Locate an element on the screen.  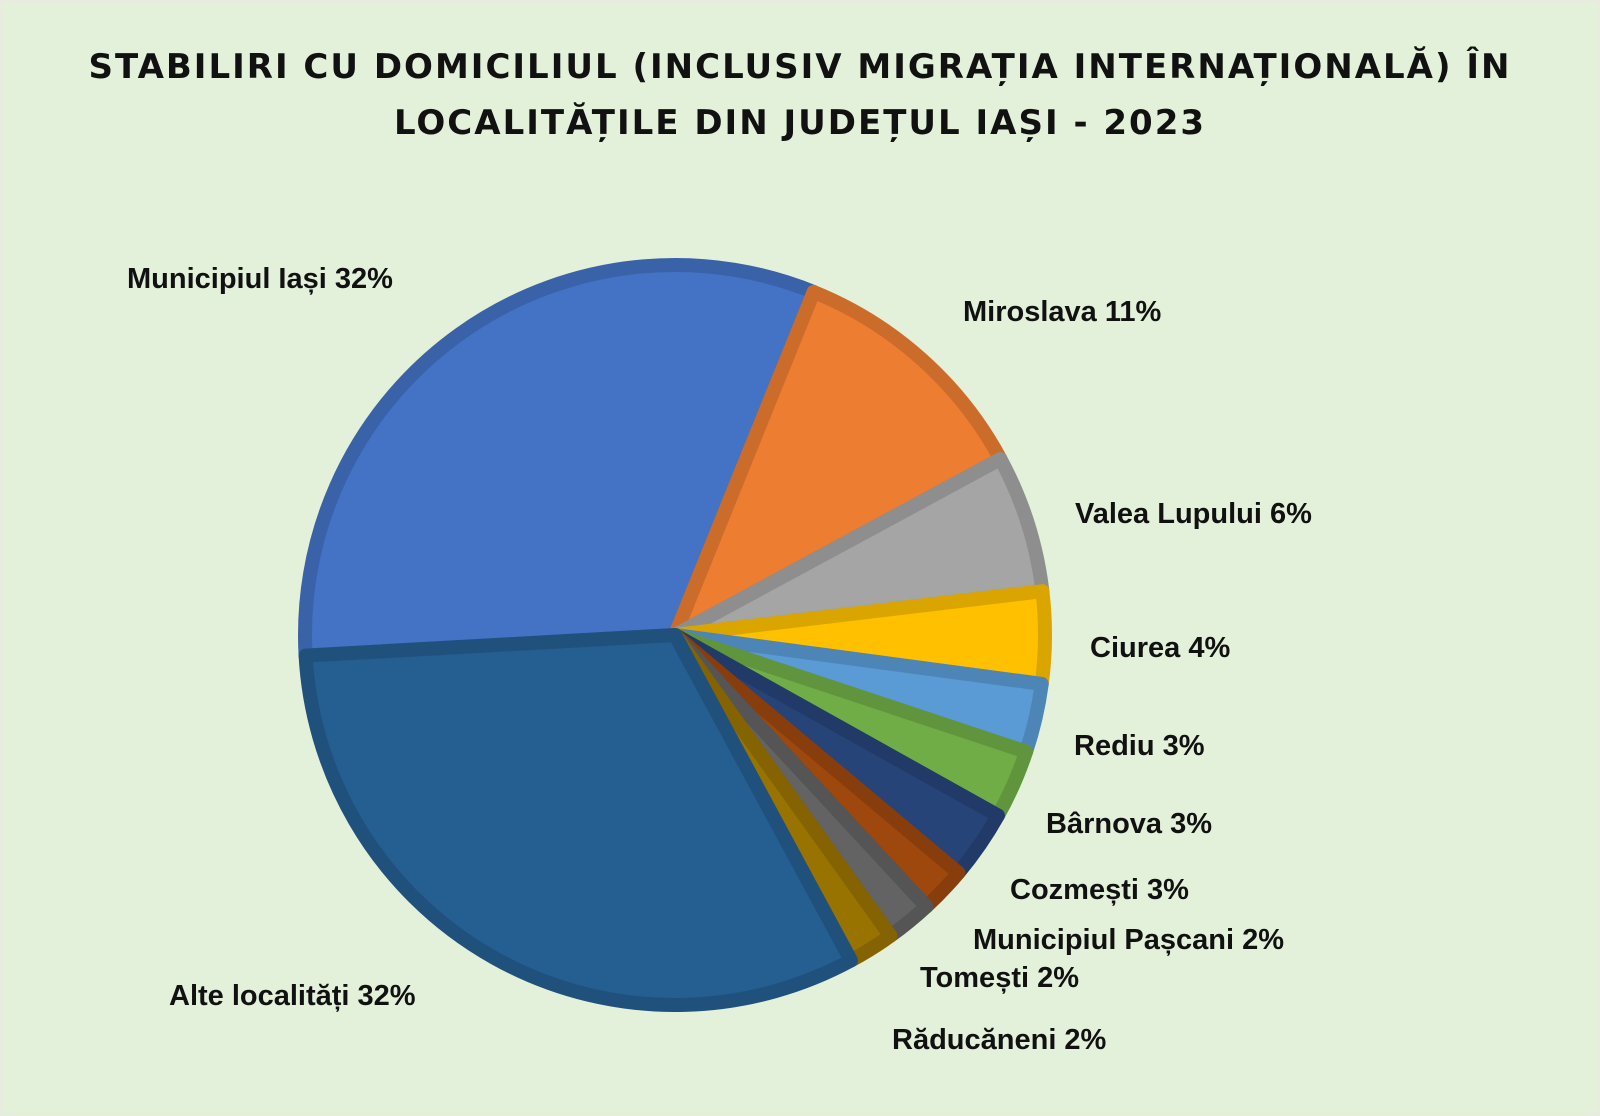
pie-label-1: Municipiul Iași 32% is located at coordinates (260, 279).